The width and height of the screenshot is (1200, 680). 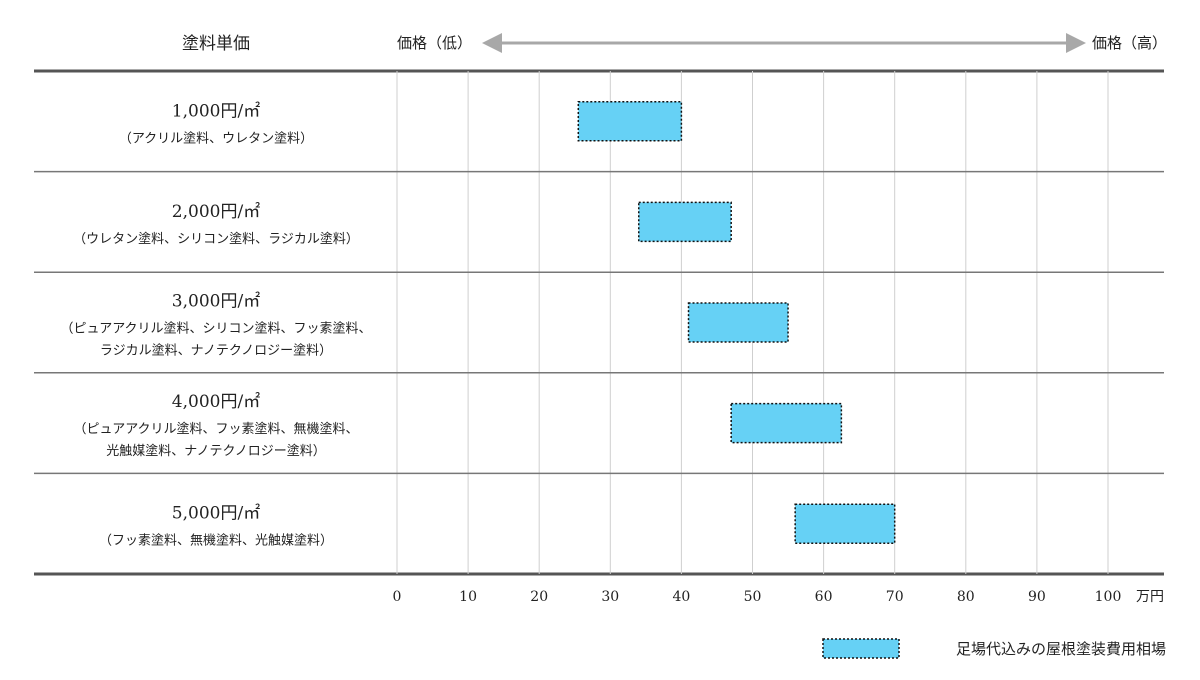 What do you see at coordinates (215, 329) in the screenshot?
I see `row-paints-label: （ピュアアクリル塗料、シリコン塗料、フッ素塗料、` at bounding box center [215, 329].